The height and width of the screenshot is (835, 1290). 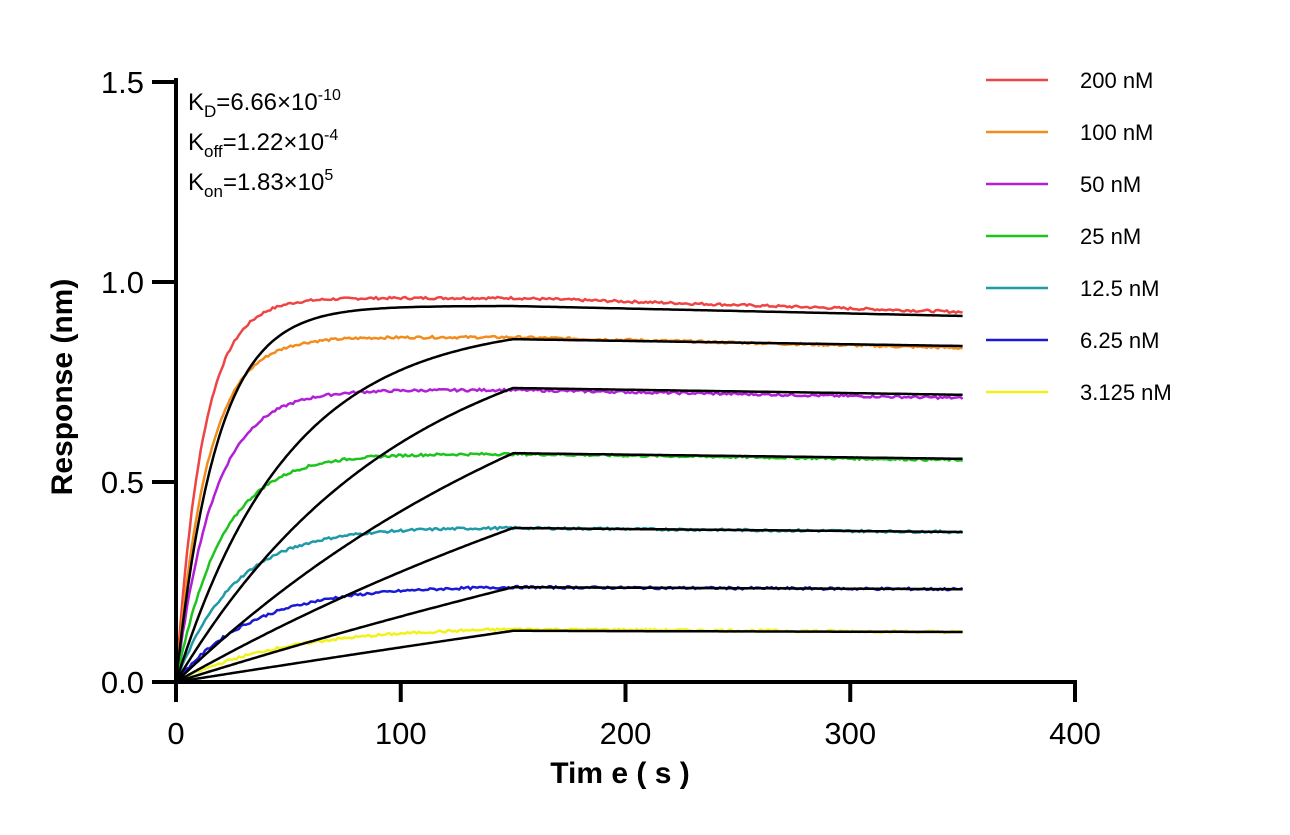 What do you see at coordinates (401, 733) in the screenshot?
I see `x-tick-label: 100` at bounding box center [401, 733].